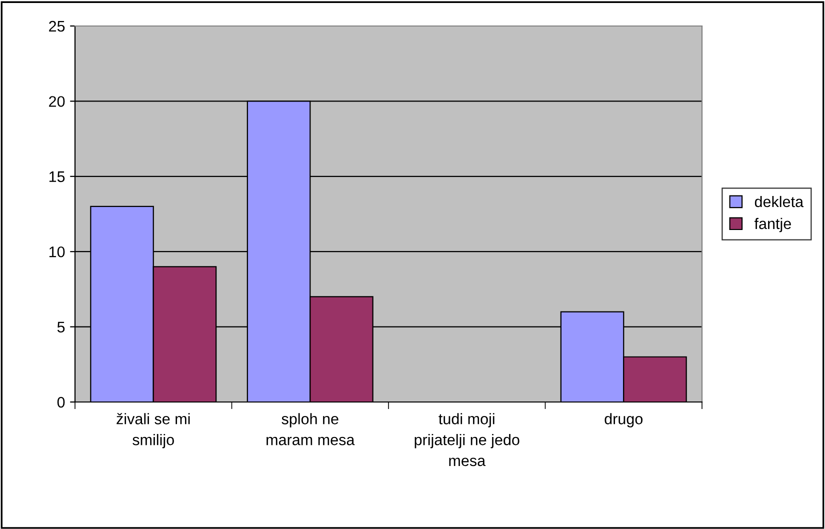 Image resolution: width=825 pixels, height=529 pixels. What do you see at coordinates (57, 252) in the screenshot?
I see `y-tick-label: 10` at bounding box center [57, 252].